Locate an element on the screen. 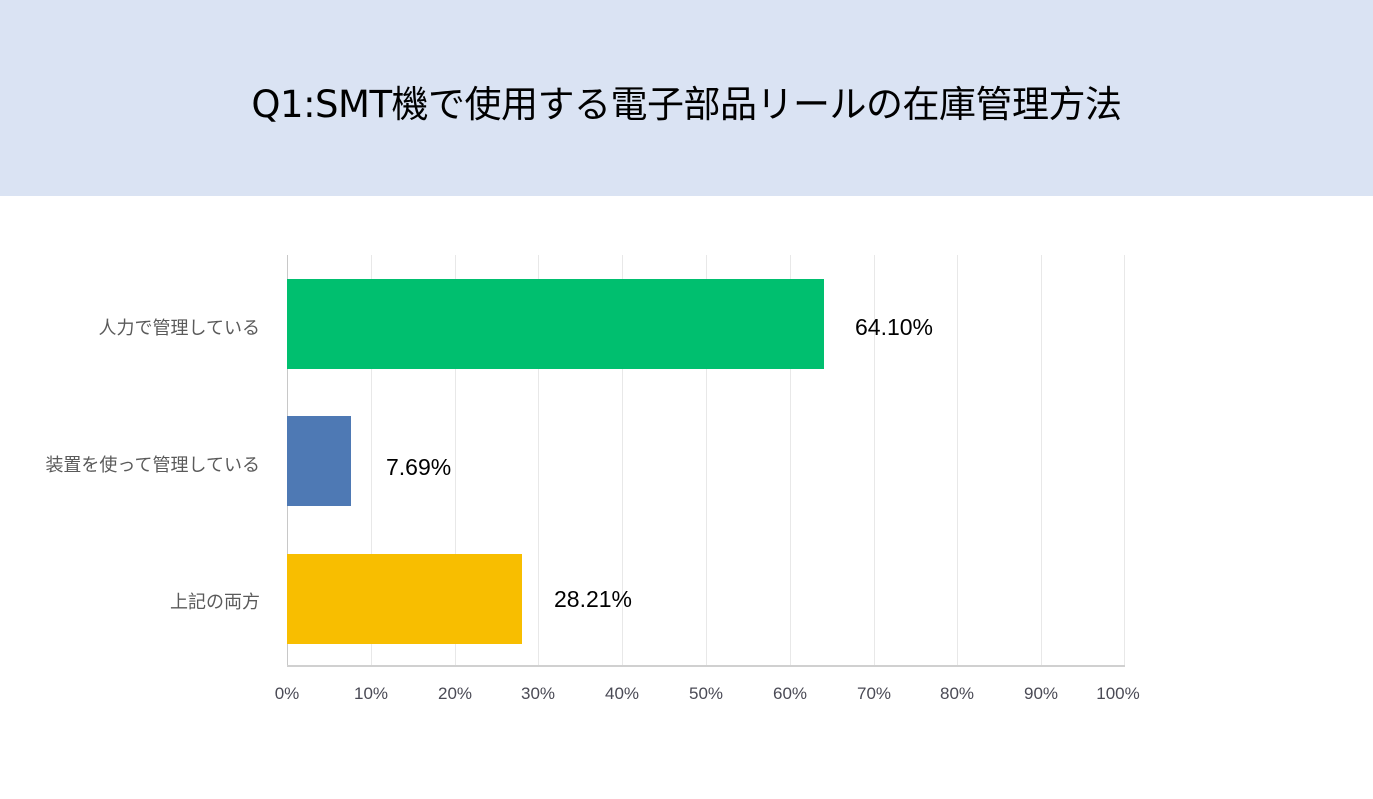 This screenshot has width=1373, height=799. x-tick-label: 10% is located at coordinates (371, 693).